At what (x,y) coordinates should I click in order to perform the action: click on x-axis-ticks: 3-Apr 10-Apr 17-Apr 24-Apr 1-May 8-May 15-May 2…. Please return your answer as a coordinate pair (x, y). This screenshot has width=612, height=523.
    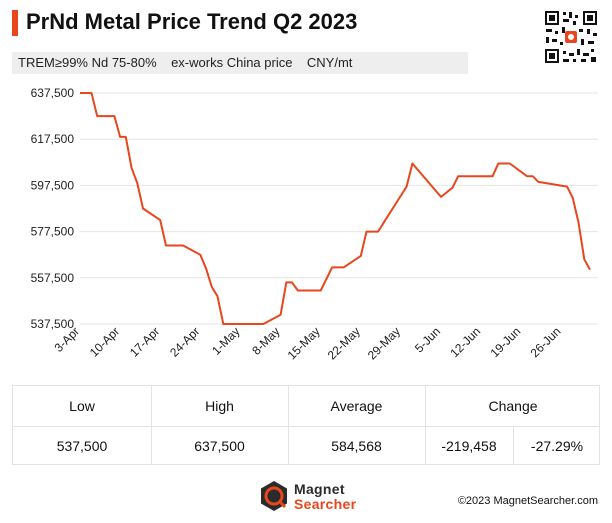
    Looking at the image, I should click on (307, 343).